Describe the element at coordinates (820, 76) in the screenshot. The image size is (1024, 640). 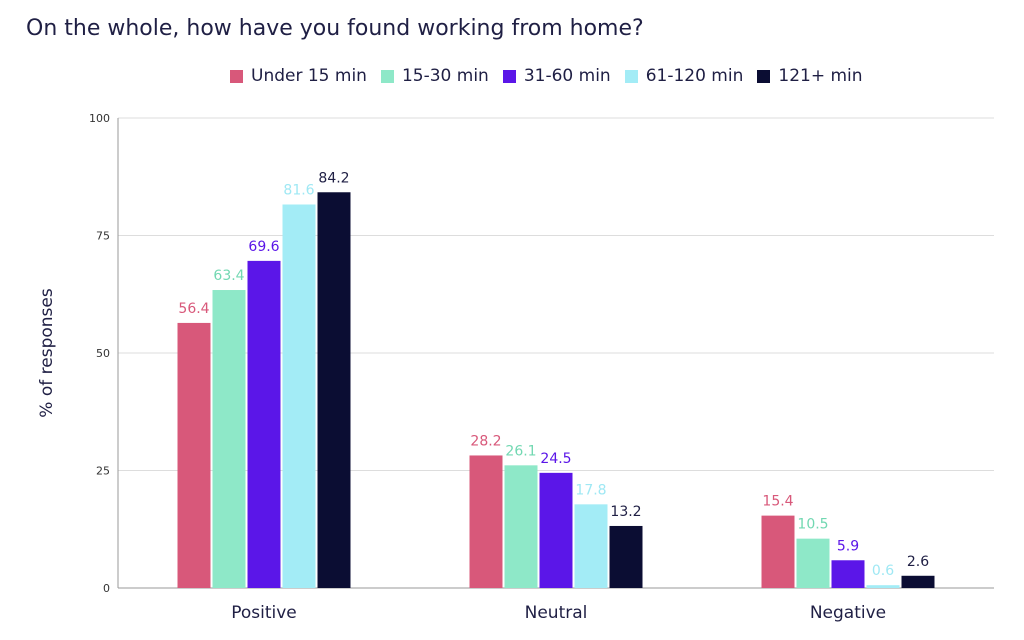
I see `legend-label: 121+ min` at that location.